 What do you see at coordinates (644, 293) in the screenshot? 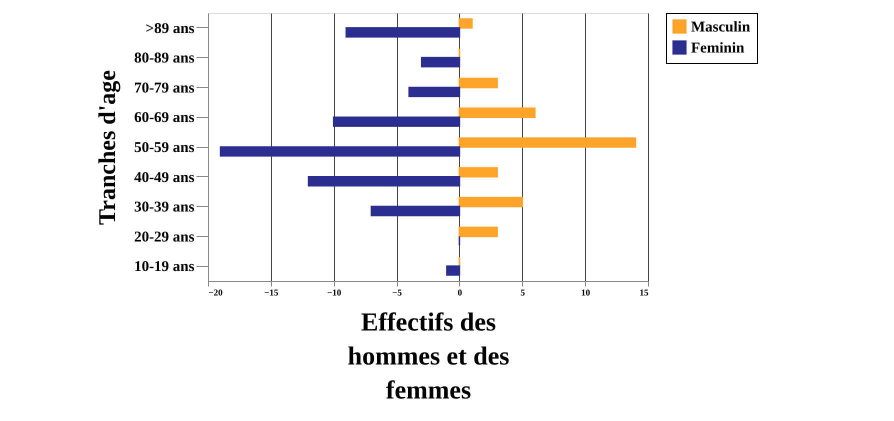
I see `x-tick-label: 15` at bounding box center [644, 293].